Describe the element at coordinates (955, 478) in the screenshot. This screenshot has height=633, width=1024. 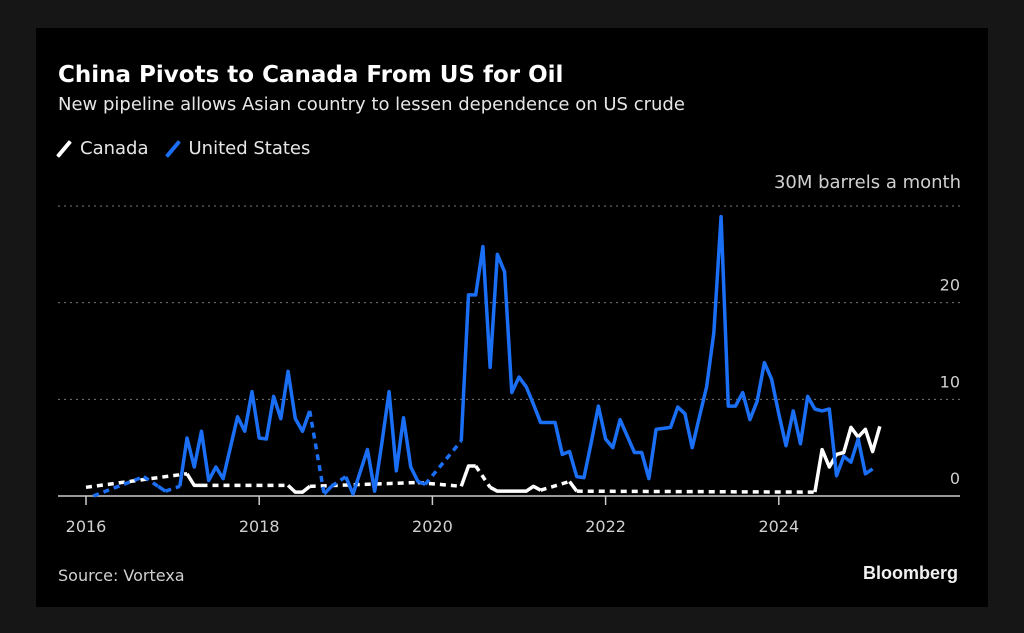
I see `y-tick-label: 0` at that location.